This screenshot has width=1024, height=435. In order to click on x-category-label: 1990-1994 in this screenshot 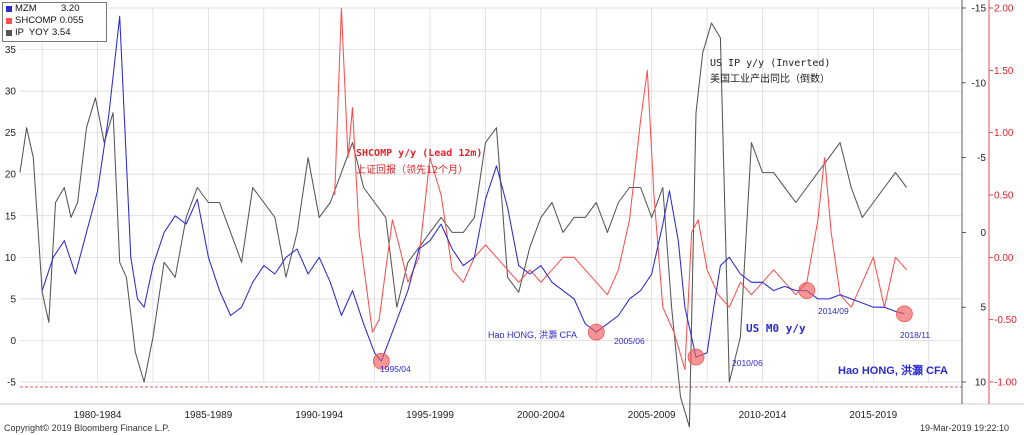, I will do `click(319, 415)`.